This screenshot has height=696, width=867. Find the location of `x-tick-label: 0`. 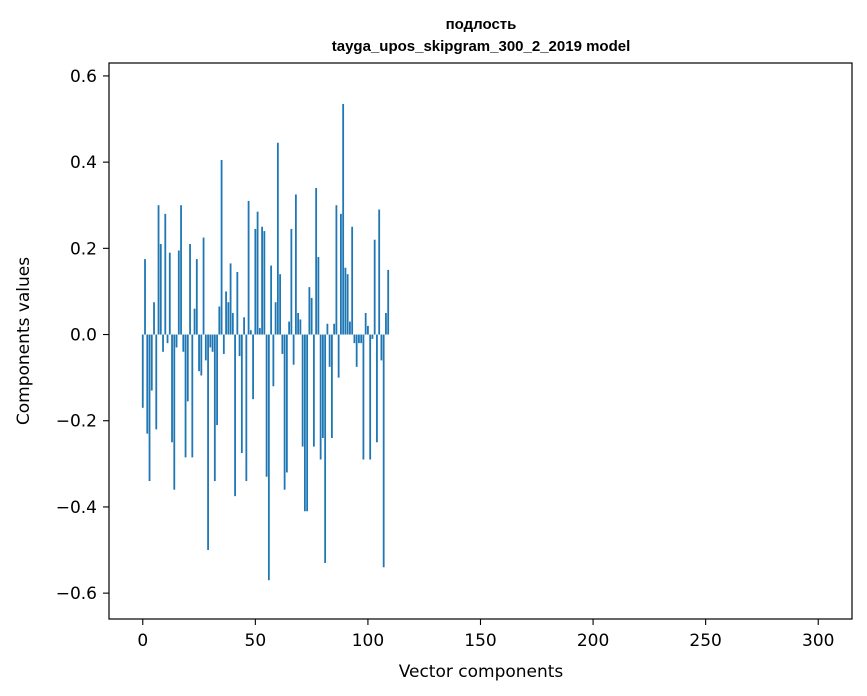

x-tick-label: 0 is located at coordinates (142, 641).